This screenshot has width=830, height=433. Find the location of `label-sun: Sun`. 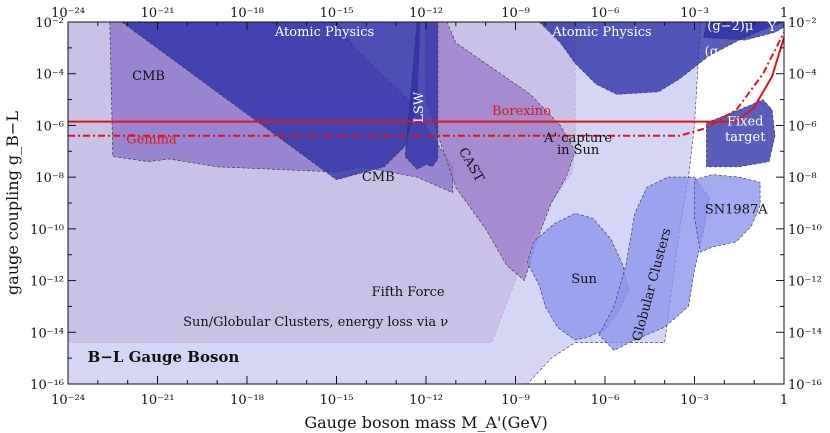

label-sun: Sun is located at coordinates (584, 279).